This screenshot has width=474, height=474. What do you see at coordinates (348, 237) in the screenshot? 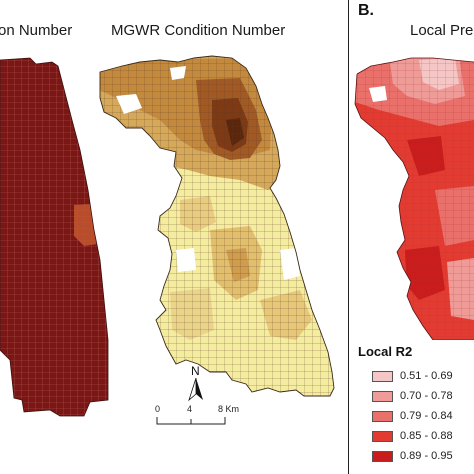
I see `panel-divider` at bounding box center [348, 237].